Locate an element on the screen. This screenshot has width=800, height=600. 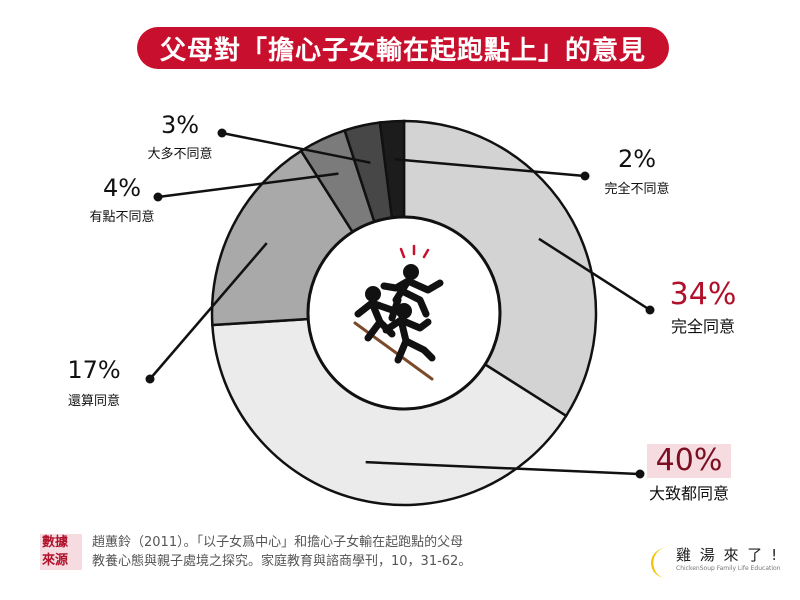
value-label-2: 40% is located at coordinates (689, 460).